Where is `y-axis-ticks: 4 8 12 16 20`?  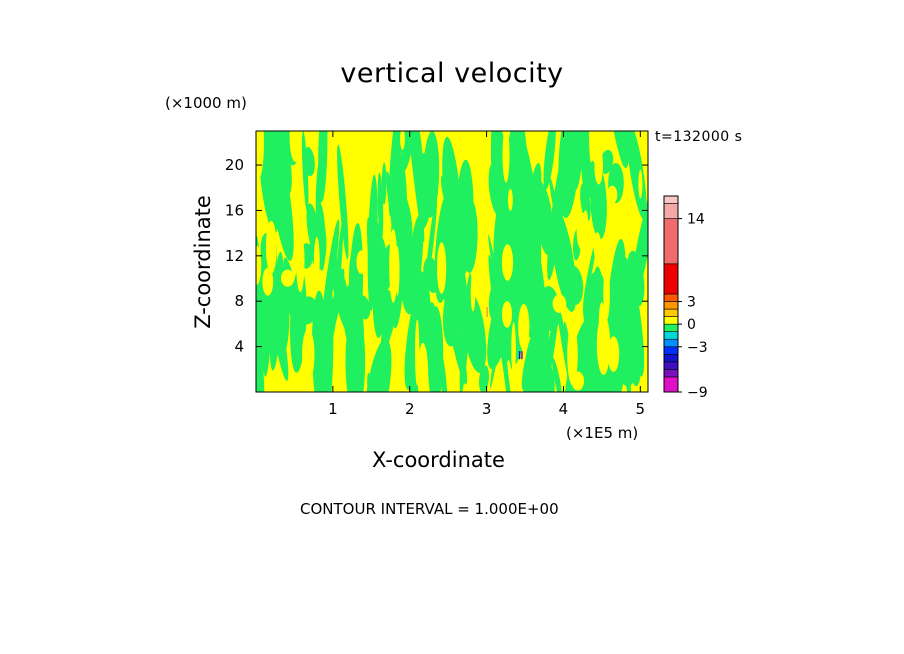
y-axis-ticks: 4 8 12 16 20 is located at coordinates (436, 256).